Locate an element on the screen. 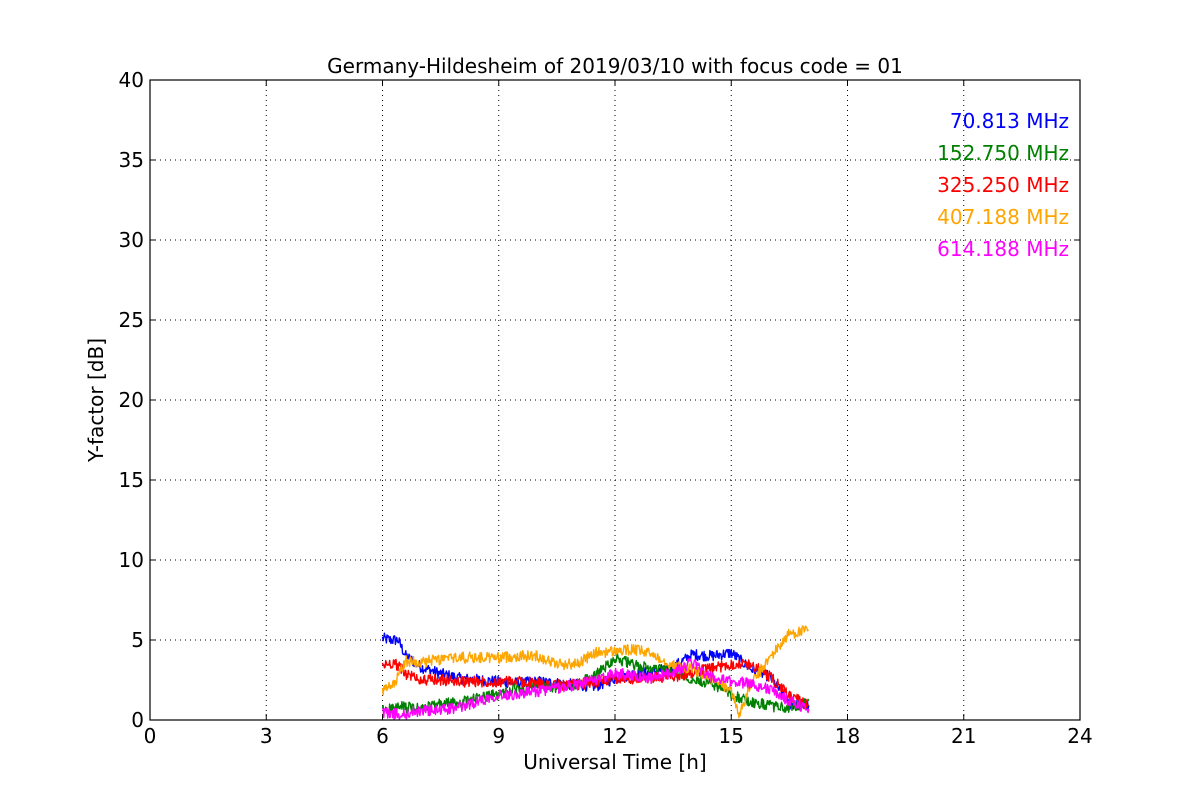 Image resolution: width=1200 pixels, height=800 pixels. legend-entry-325-250-mhz: 325.250 MHz is located at coordinates (1003, 185).